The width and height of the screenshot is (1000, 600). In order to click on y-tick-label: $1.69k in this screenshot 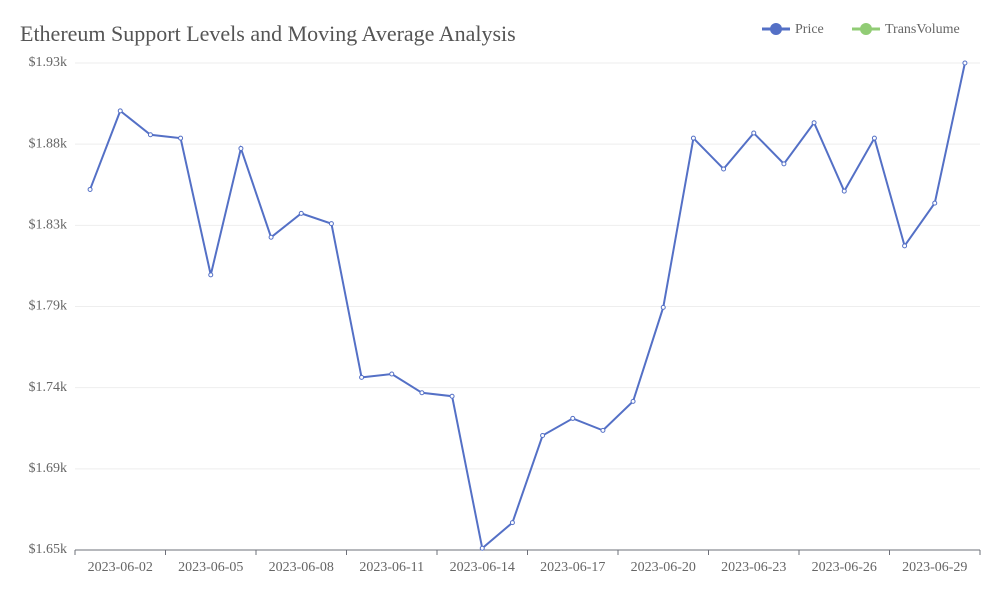, I will do `click(48, 468)`.